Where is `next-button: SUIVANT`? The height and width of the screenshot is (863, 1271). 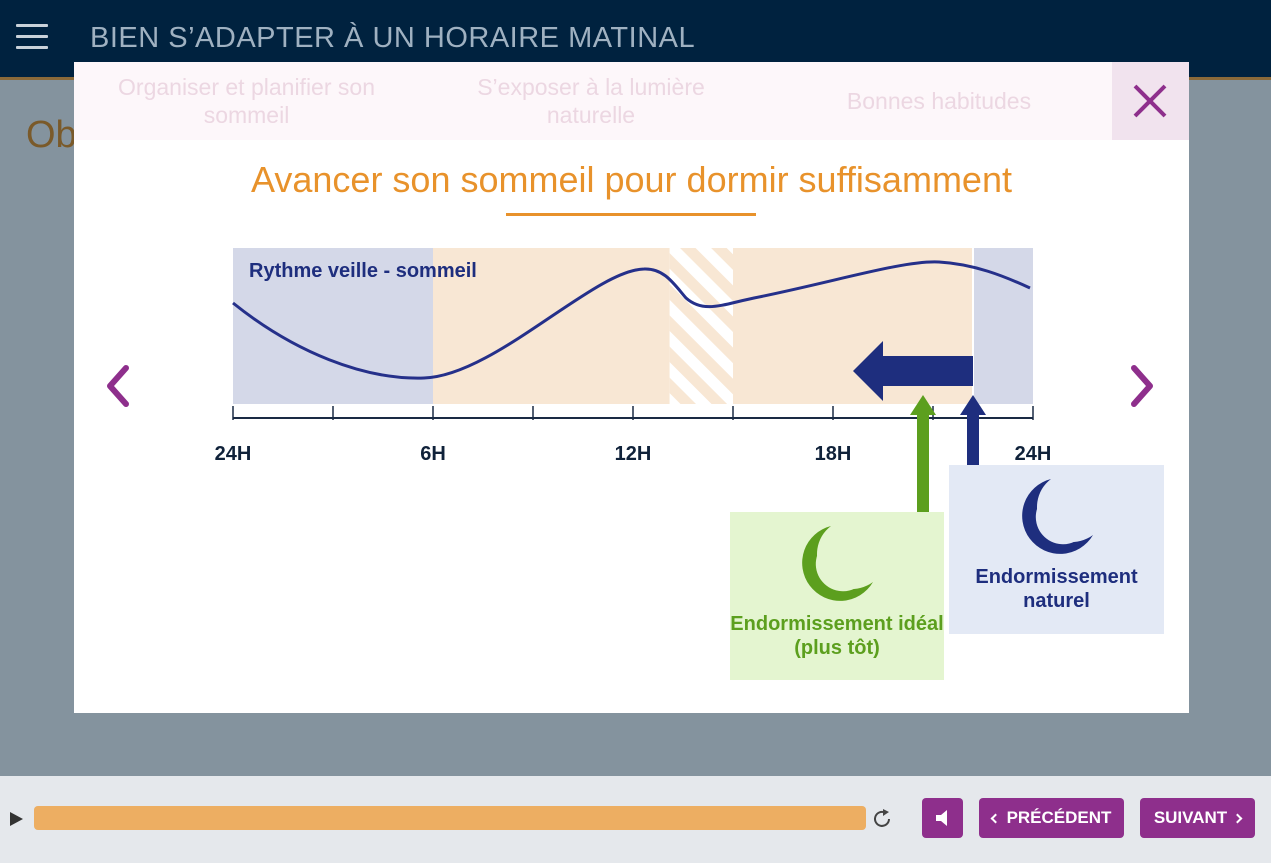 next-button: SUIVANT is located at coordinates (1197, 818).